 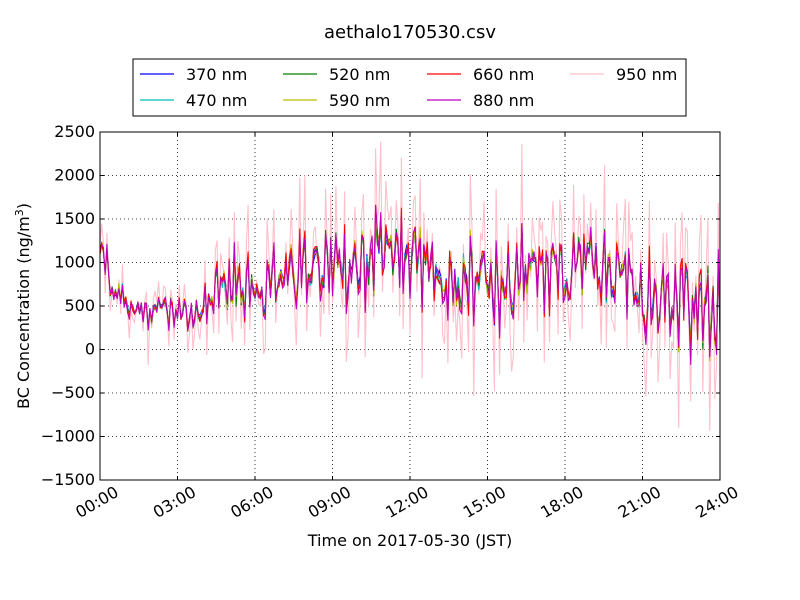 What do you see at coordinates (503, 100) in the screenshot?
I see `legend-label: 880 nm` at bounding box center [503, 100].